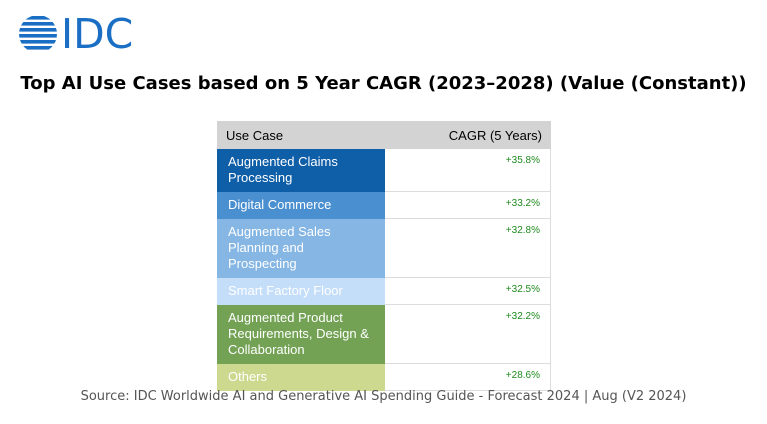  I want to click on table-row: Others +28.6%, so click(384, 377).